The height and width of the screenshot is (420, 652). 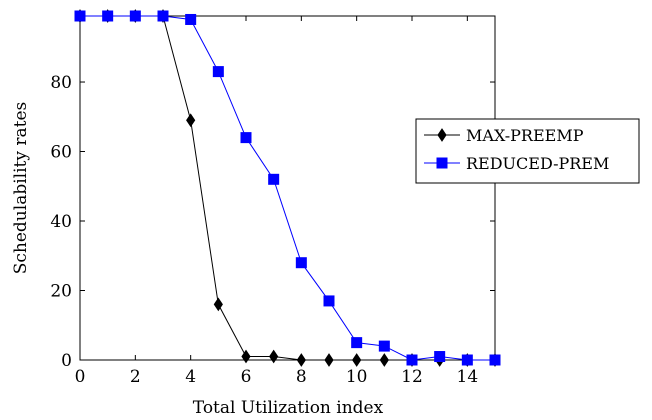 I want to click on legend: MAX-PREEMP REDUCED-PREM, so click(x=527, y=151).